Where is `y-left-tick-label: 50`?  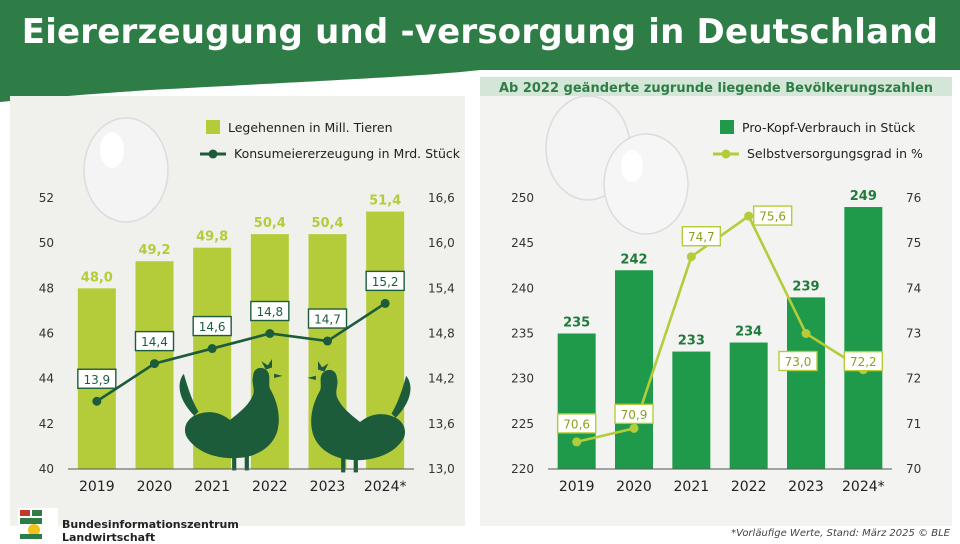 y-left-tick-label: 50 is located at coordinates (46, 243).